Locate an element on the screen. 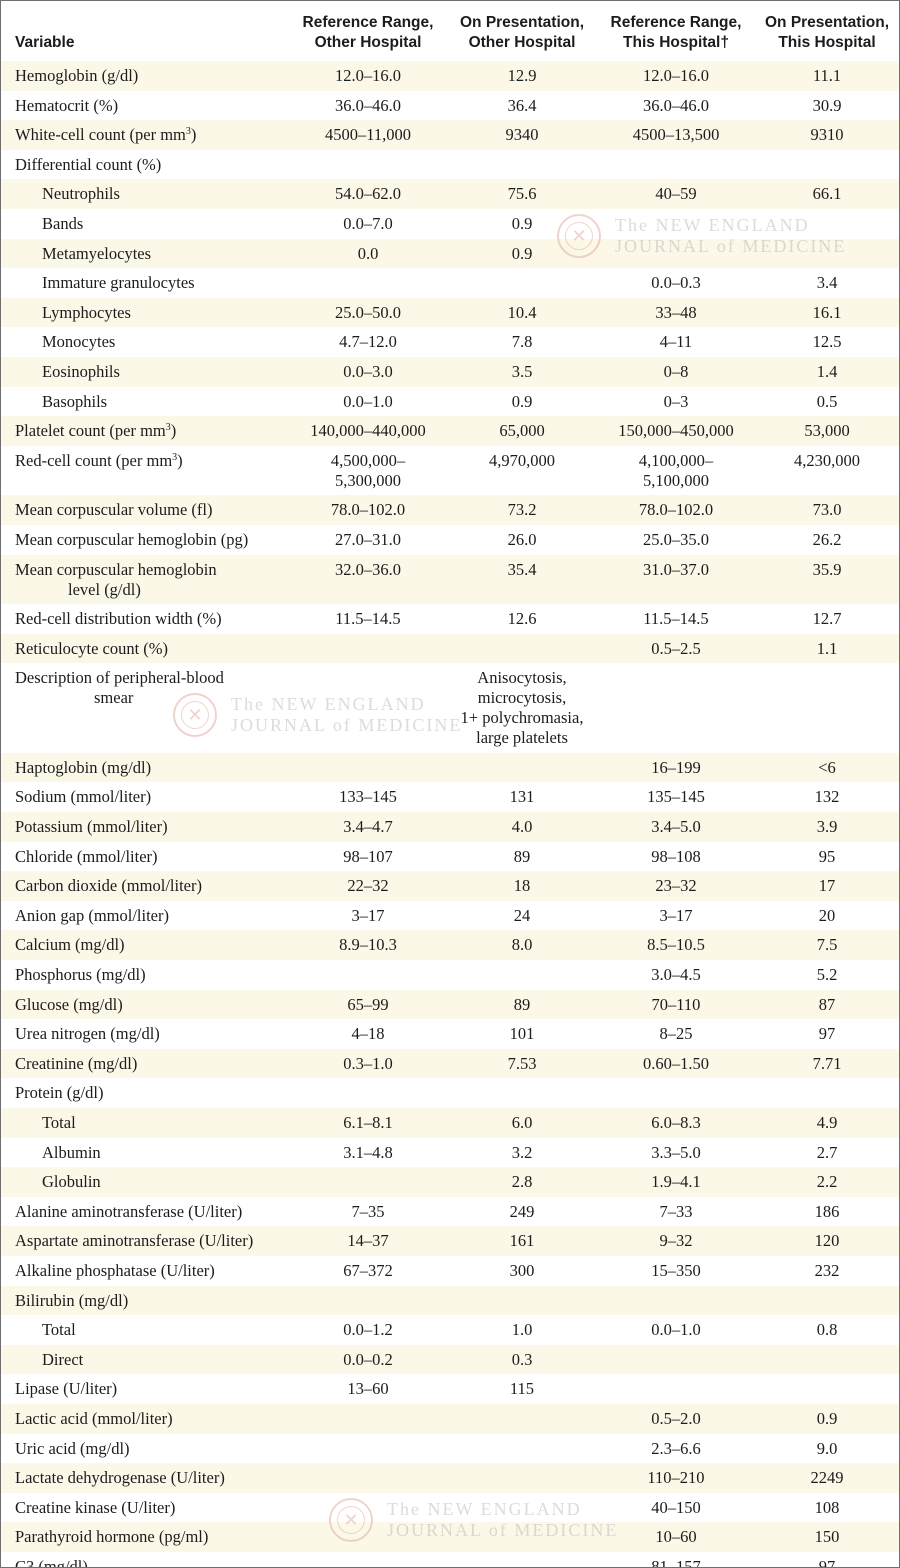  cell-value: 73.0 is located at coordinates (827, 510).